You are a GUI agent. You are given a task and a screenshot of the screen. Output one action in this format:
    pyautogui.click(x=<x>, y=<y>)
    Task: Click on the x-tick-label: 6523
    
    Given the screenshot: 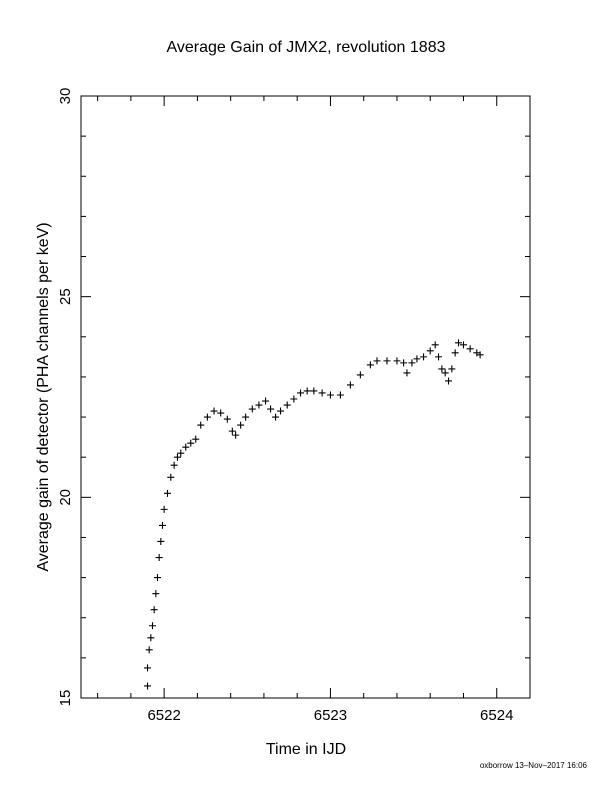 What is the action you would take?
    pyautogui.click(x=330, y=715)
    